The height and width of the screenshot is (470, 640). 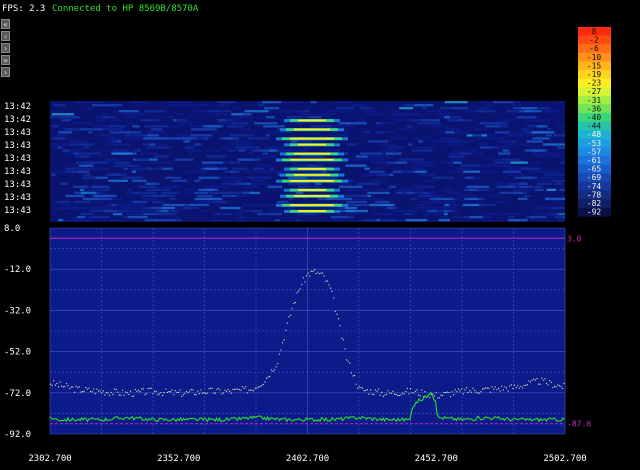 What do you see at coordinates (5, 72) in the screenshot?
I see `scroll-right-button: ›` at bounding box center [5, 72].